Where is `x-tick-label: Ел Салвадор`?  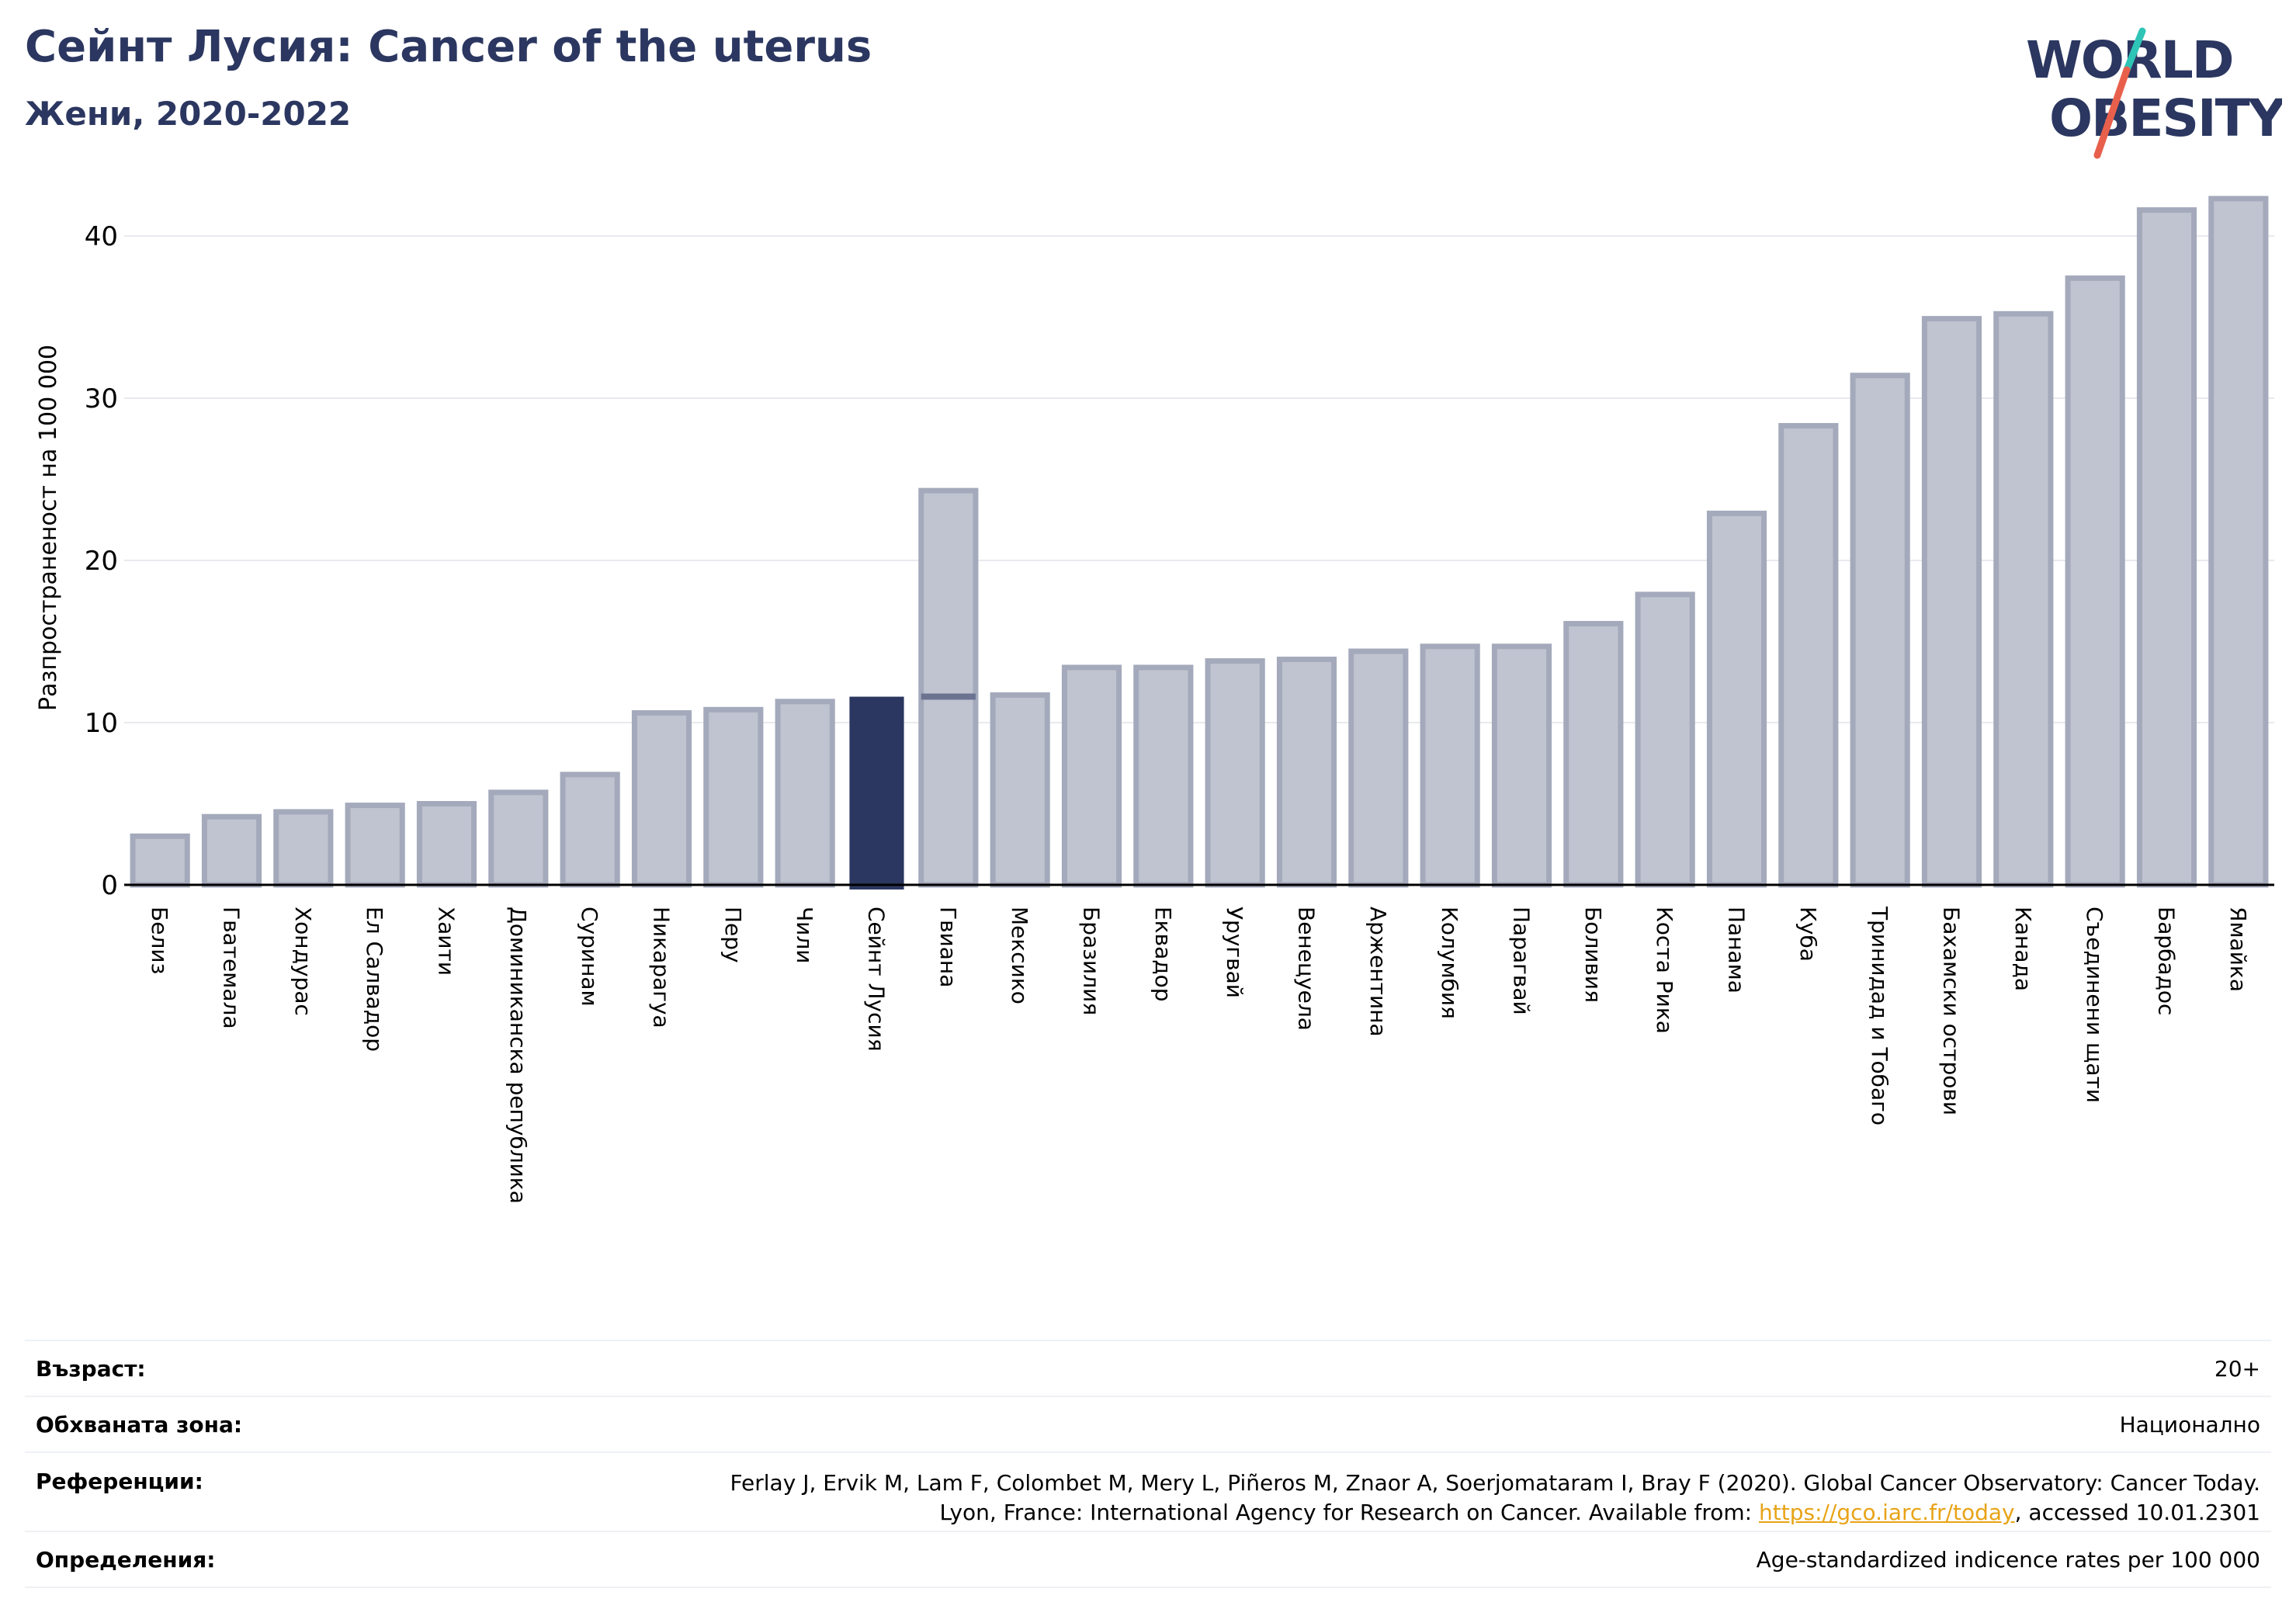
x-tick-label: Ел Салвадор is located at coordinates (374, 979).